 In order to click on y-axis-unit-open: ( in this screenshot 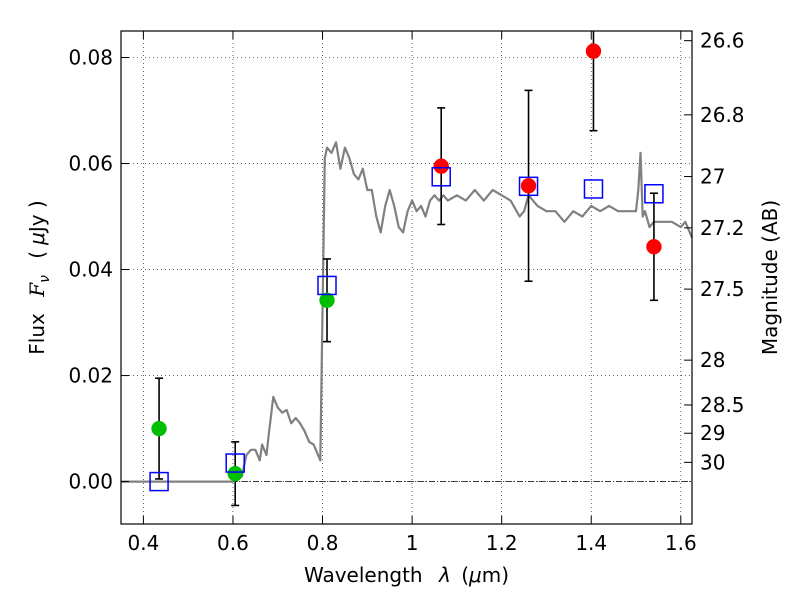, I will do `click(37, 255)`.